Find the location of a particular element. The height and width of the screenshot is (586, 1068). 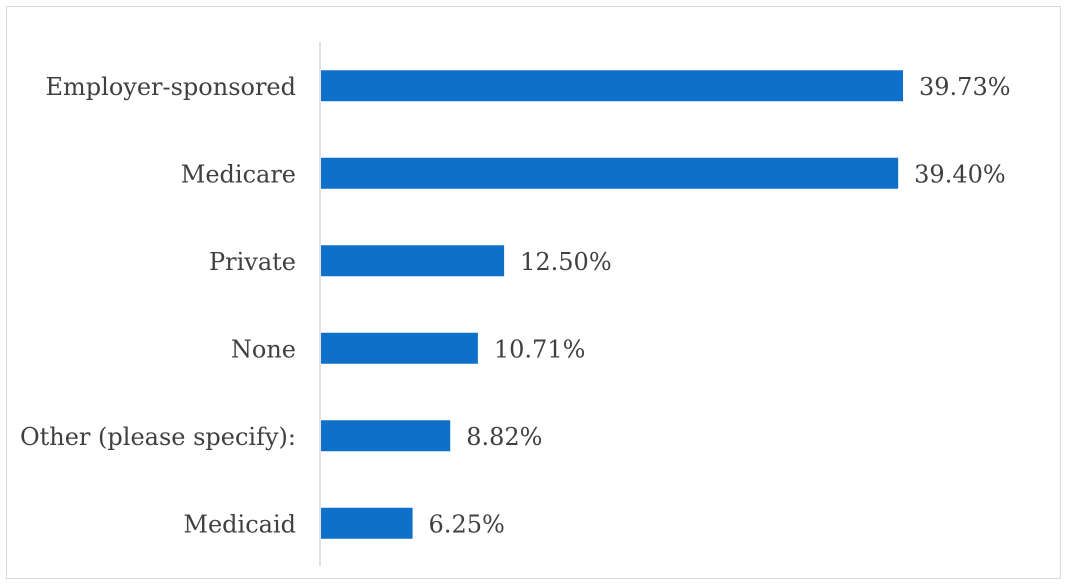

category-label-medicaid: Medicaid is located at coordinates (239, 524).